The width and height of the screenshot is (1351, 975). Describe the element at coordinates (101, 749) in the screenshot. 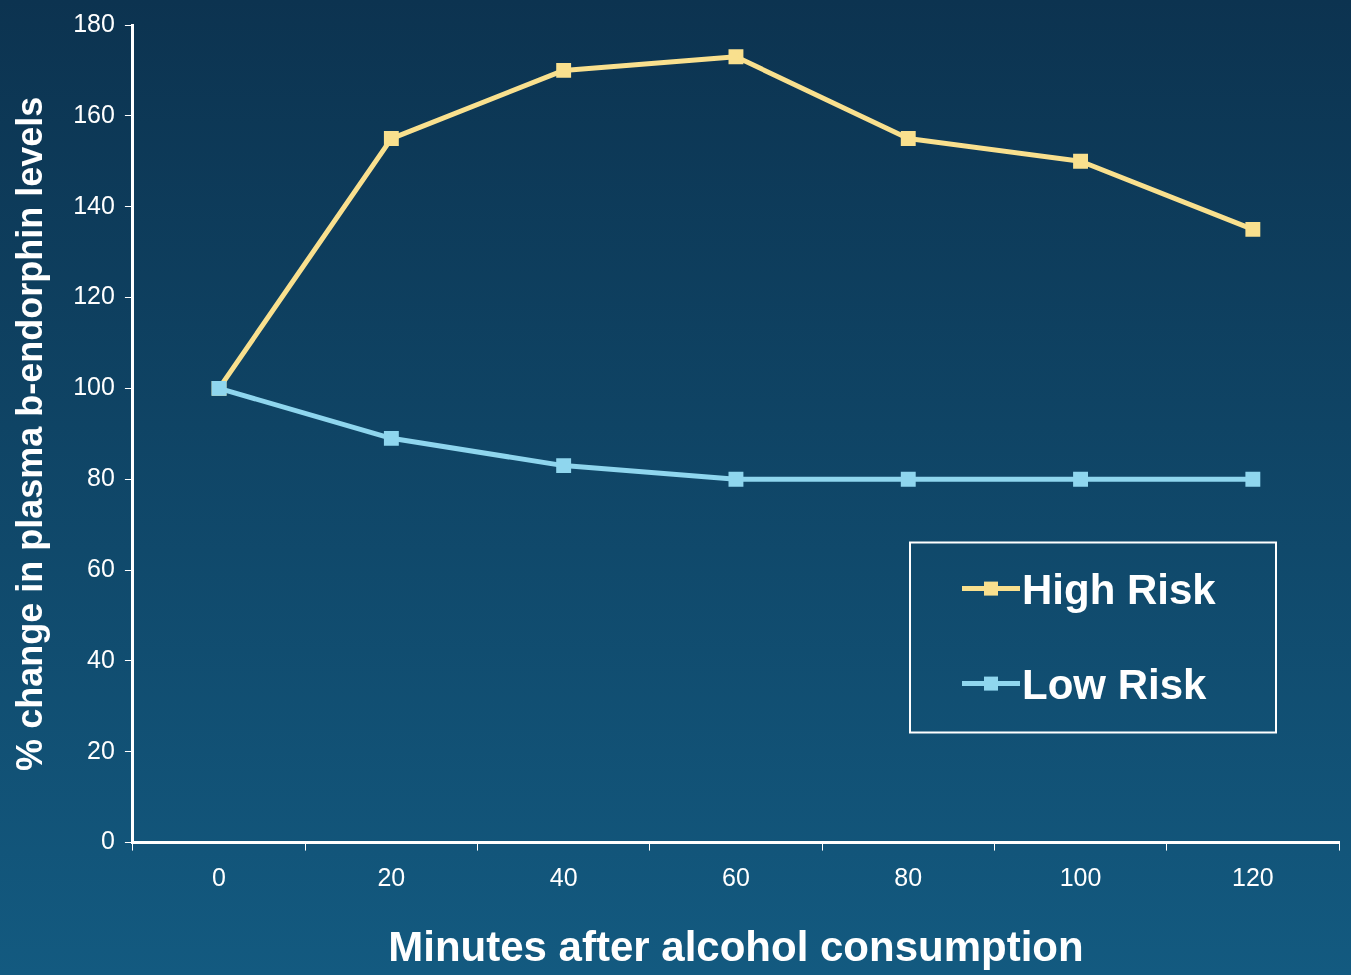

I see `y-tick-label: 20` at that location.